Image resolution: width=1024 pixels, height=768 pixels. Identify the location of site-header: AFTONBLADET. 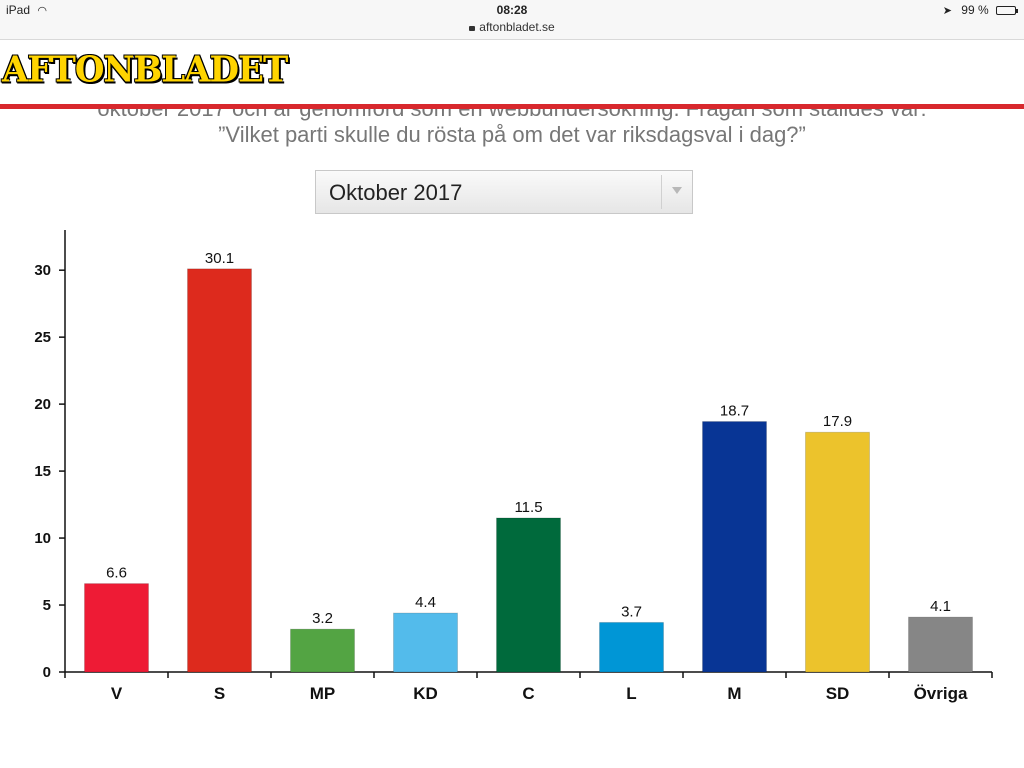
(512, 72).